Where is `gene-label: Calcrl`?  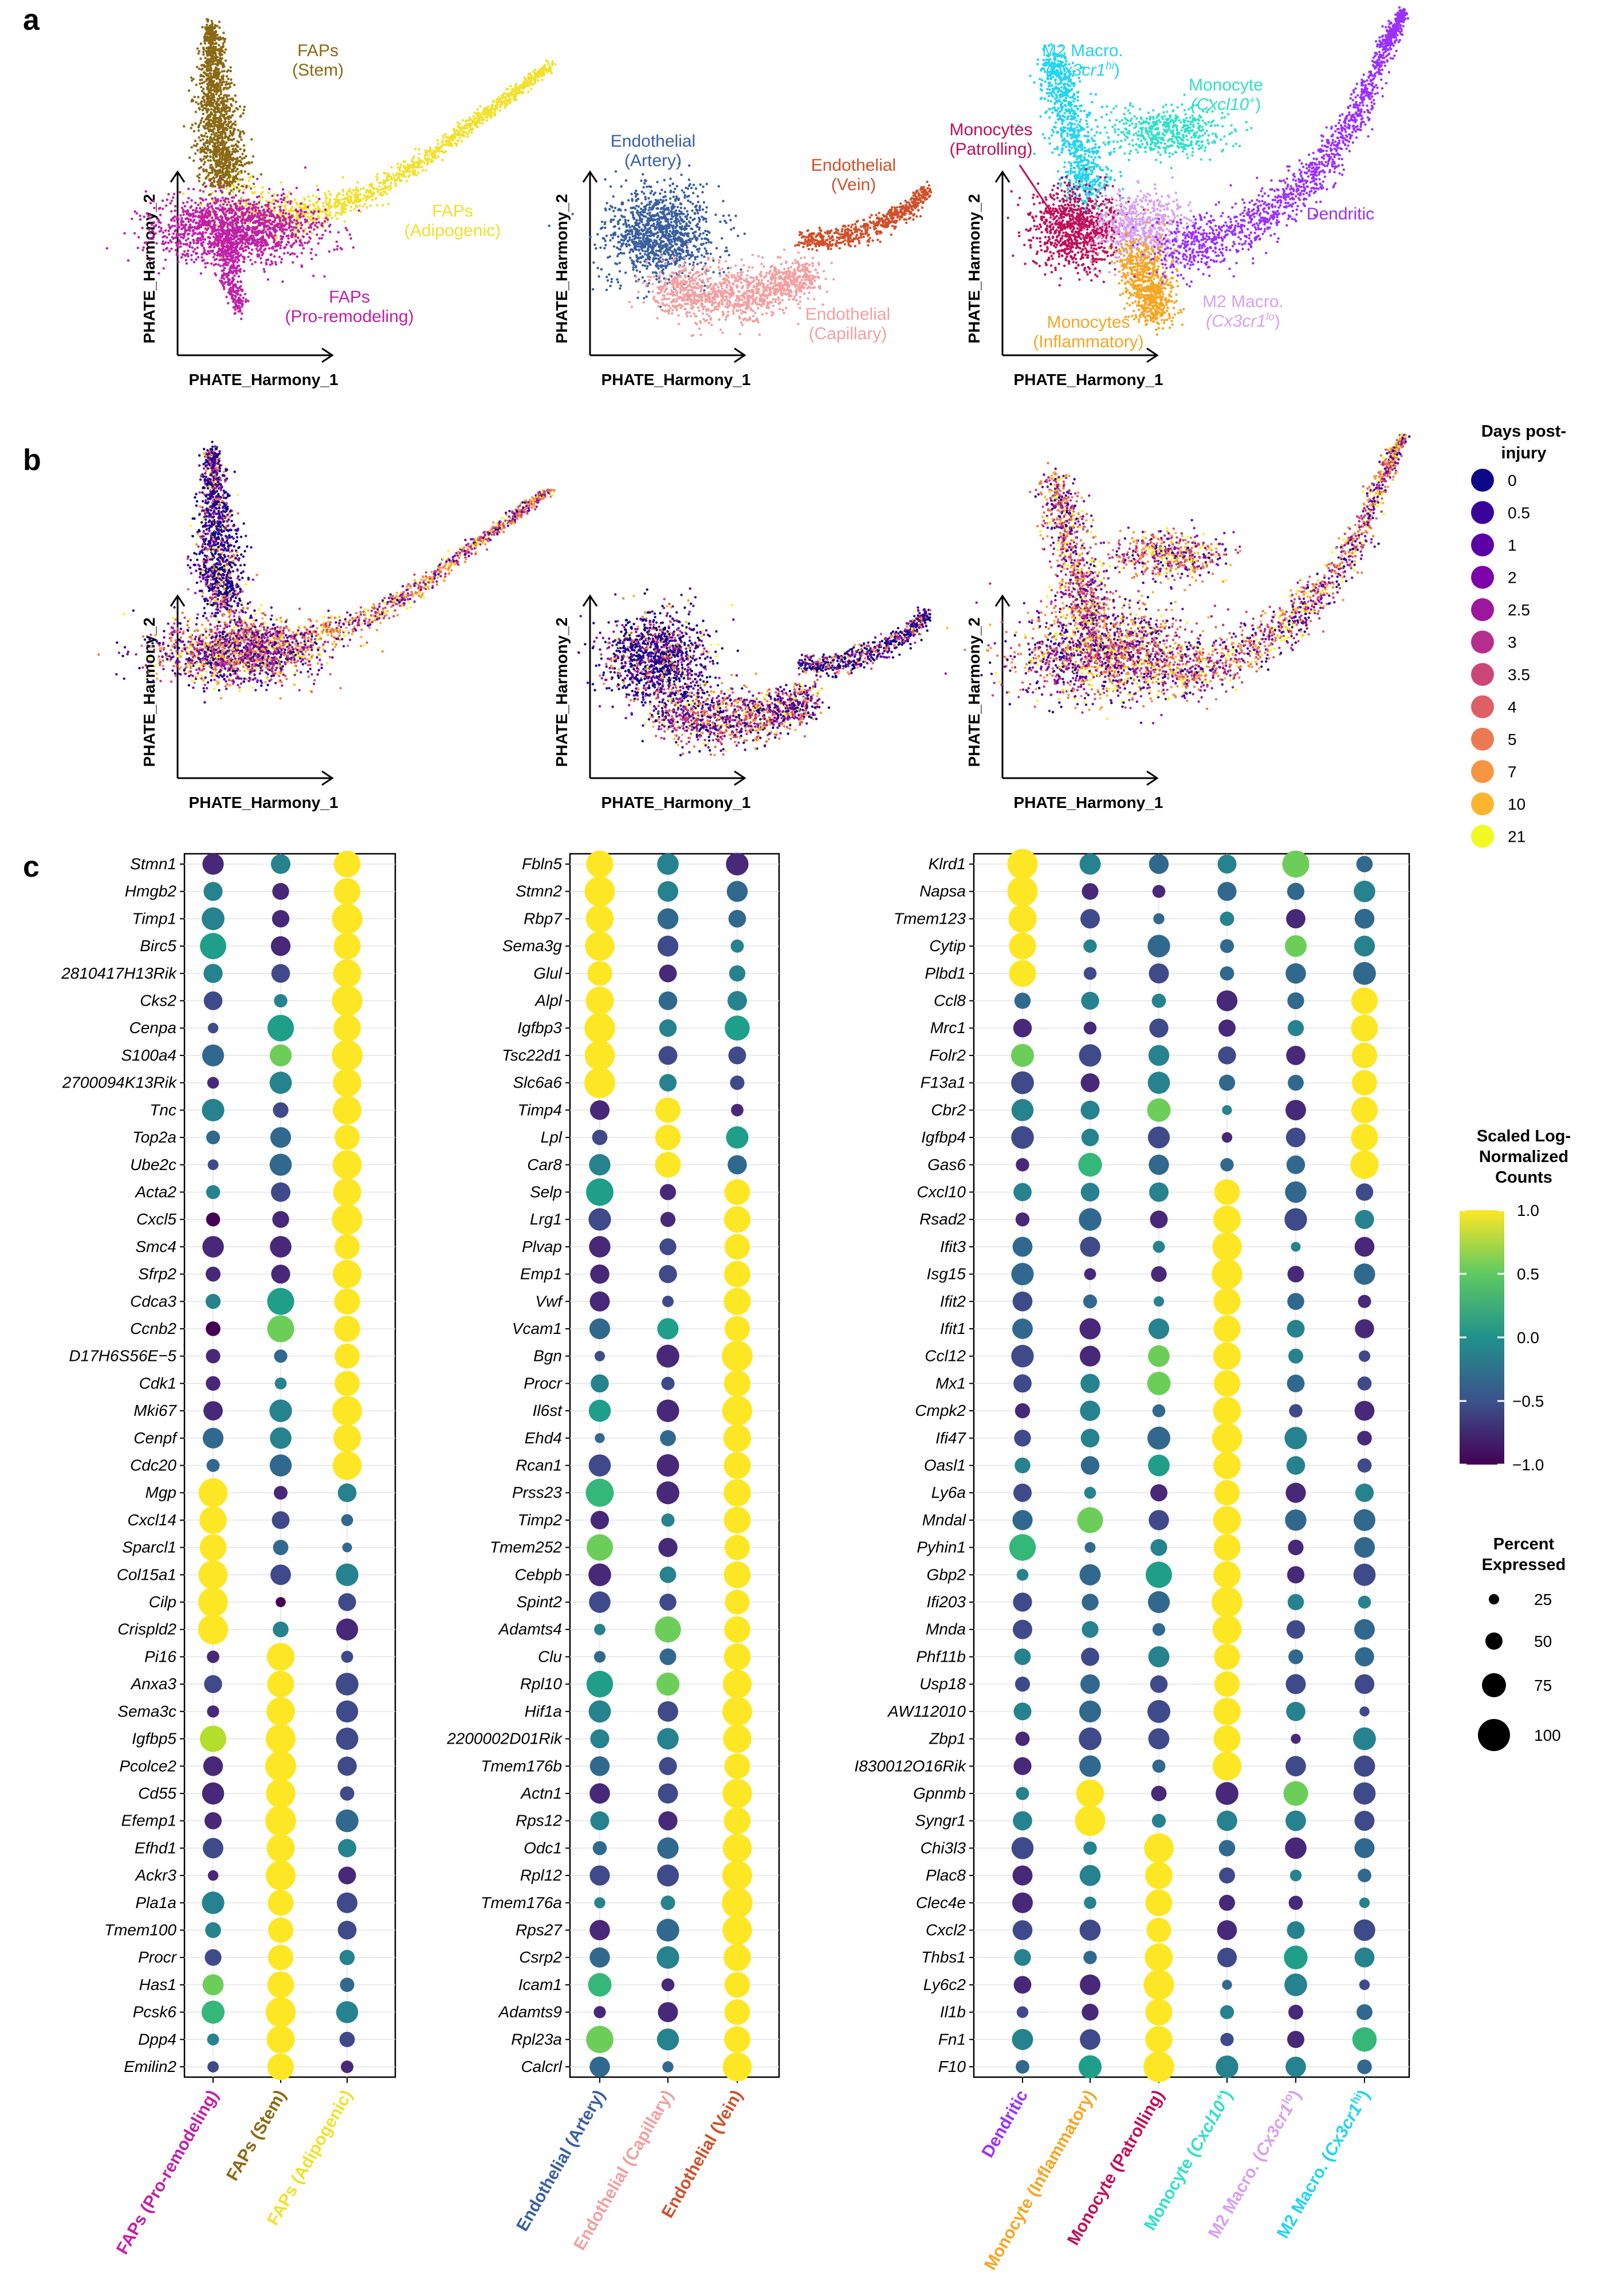
gene-label: Calcrl is located at coordinates (541, 2066).